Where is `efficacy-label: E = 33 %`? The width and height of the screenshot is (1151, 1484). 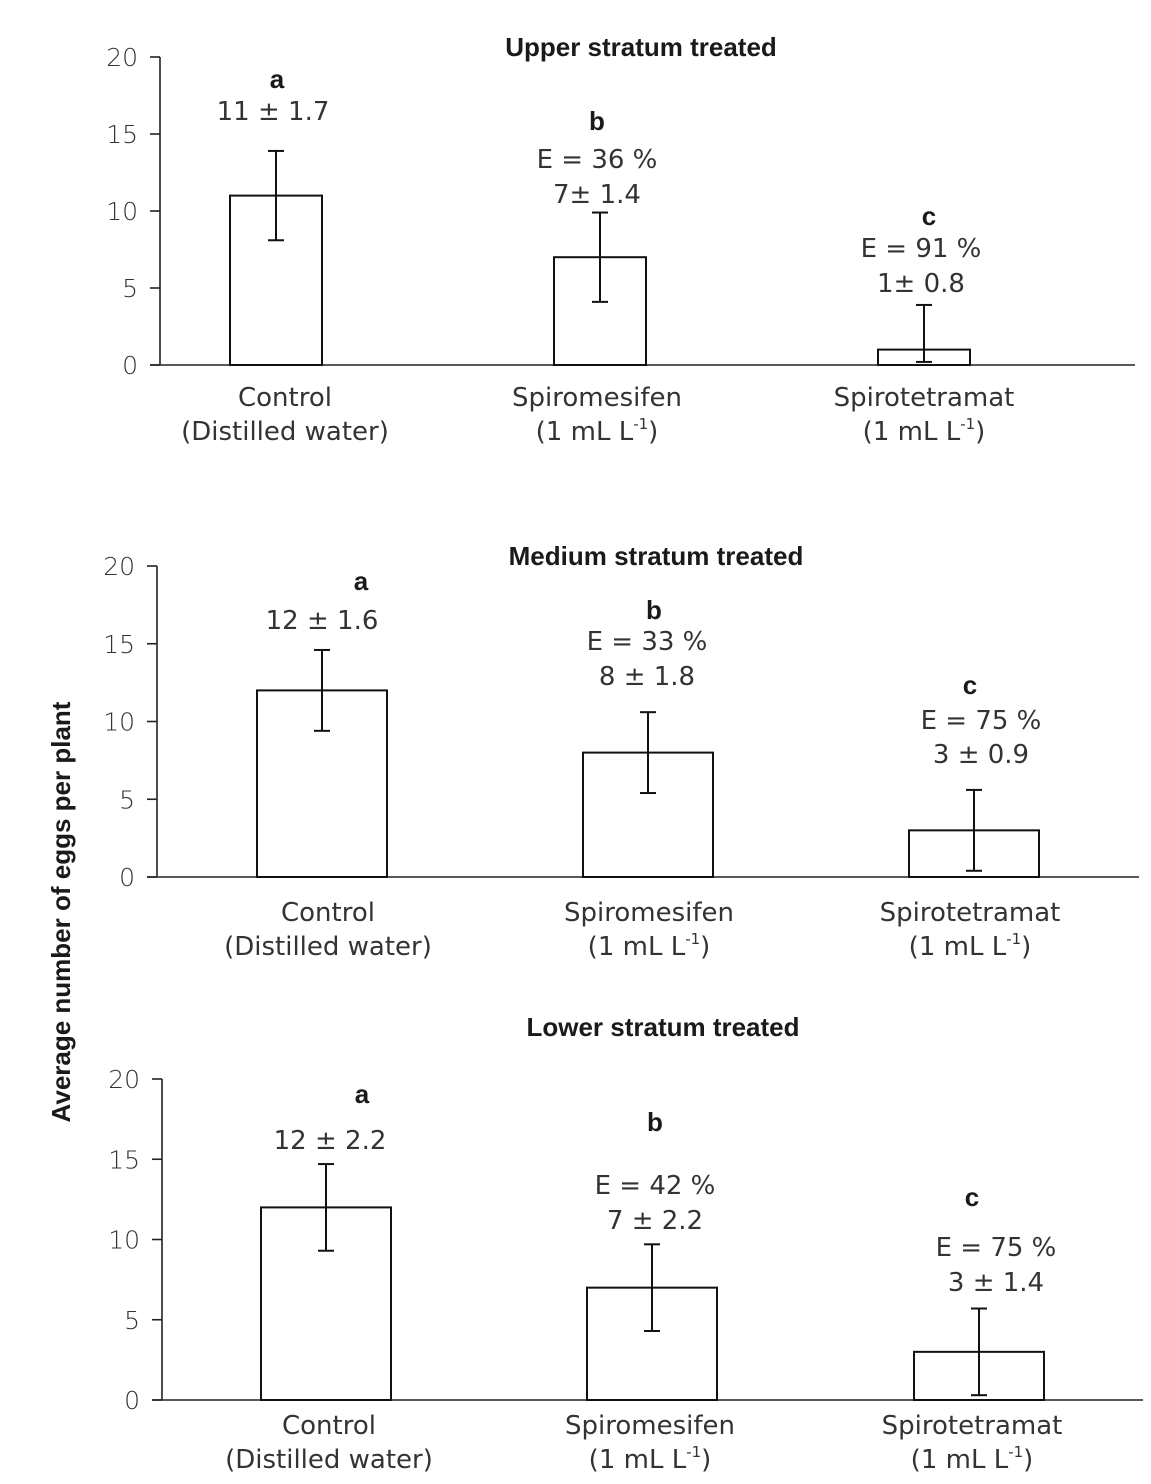
efficacy-label: E = 33 % is located at coordinates (647, 642).